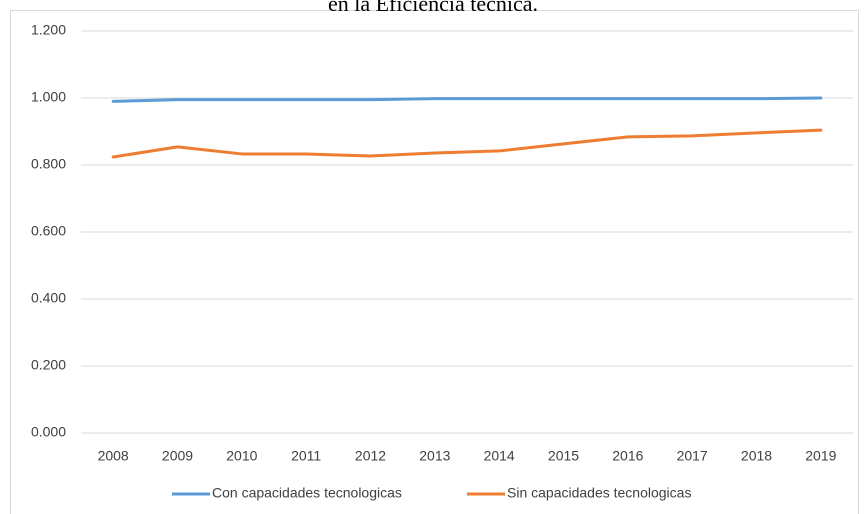 The height and width of the screenshot is (514, 866). I want to click on x-tick-label: 2018, so click(756, 456).